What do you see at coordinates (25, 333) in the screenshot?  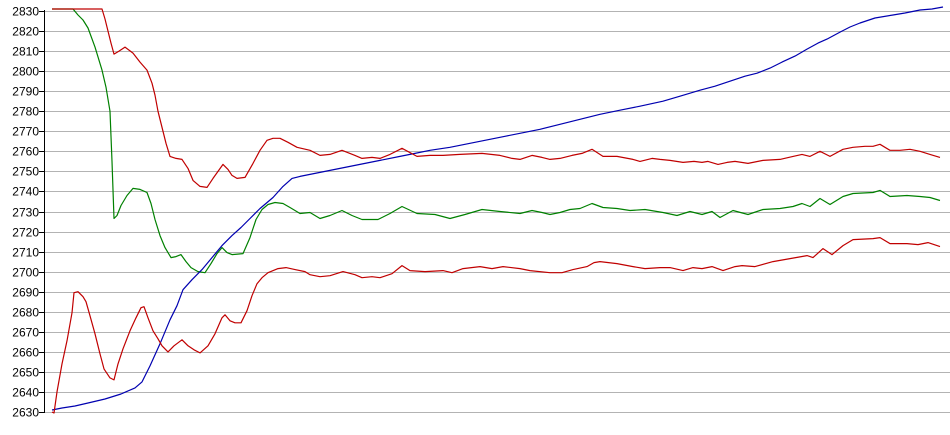 I see `y-axis-label: 2670` at bounding box center [25, 333].